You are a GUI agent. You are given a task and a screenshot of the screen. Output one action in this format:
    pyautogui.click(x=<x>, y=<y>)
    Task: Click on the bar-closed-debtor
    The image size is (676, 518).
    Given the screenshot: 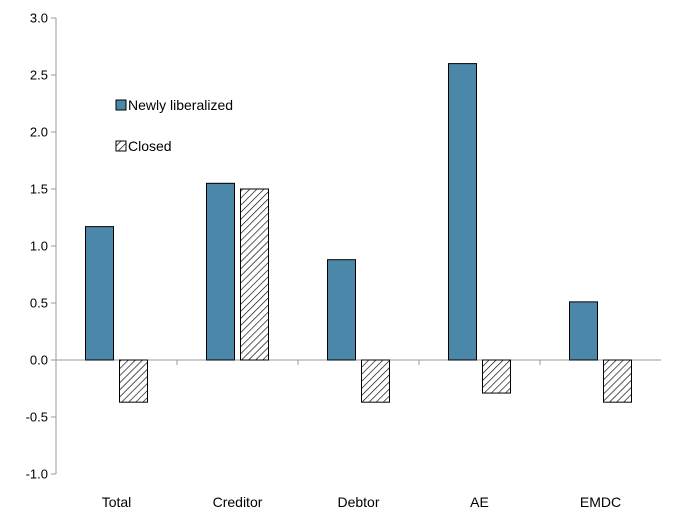 What is the action you would take?
    pyautogui.click(x=375, y=381)
    